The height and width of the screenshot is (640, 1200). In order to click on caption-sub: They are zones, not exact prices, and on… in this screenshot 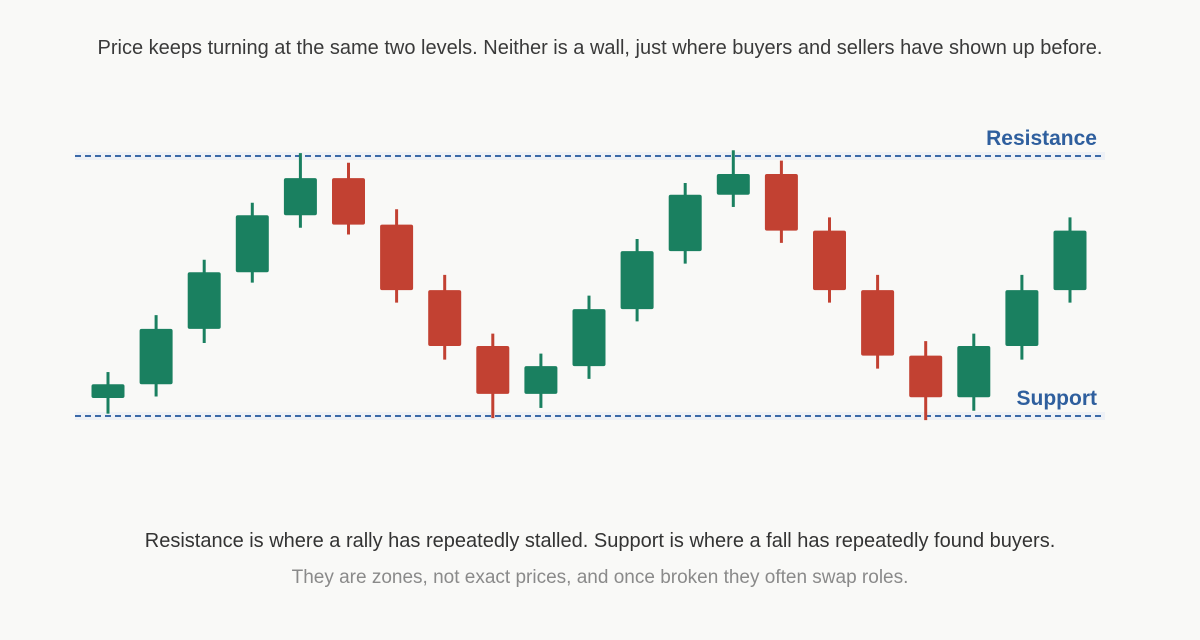, I will do `click(600, 577)`.